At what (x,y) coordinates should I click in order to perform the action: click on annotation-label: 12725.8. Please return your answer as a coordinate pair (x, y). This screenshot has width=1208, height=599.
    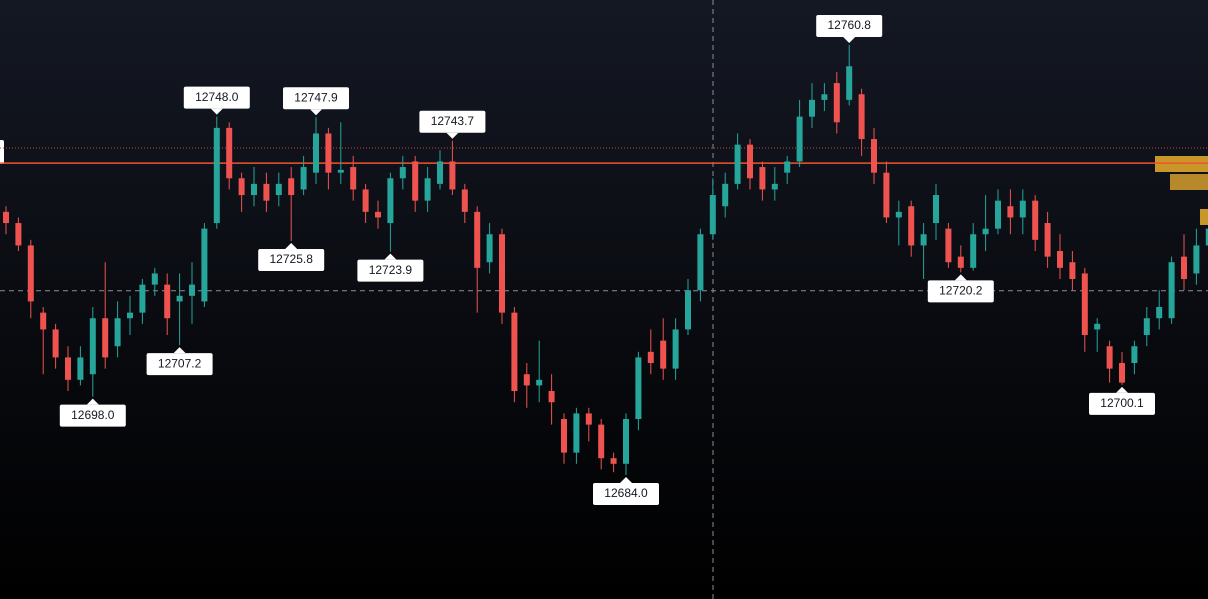
    Looking at the image, I should click on (292, 259).